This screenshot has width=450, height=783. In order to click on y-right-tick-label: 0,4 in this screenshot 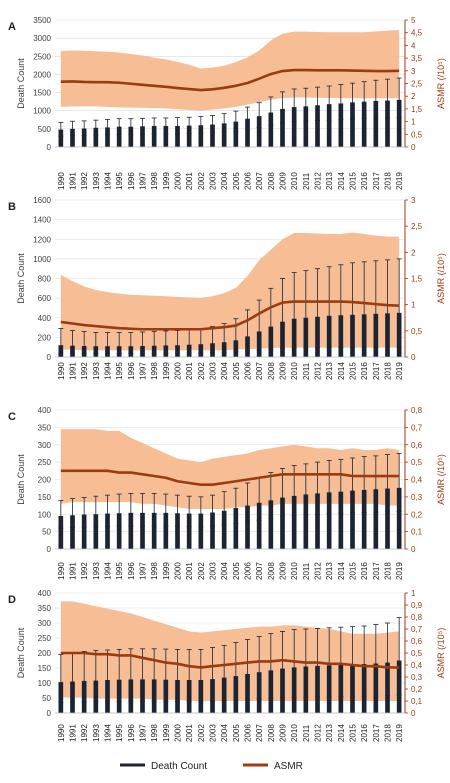, I will do `click(417, 665)`.